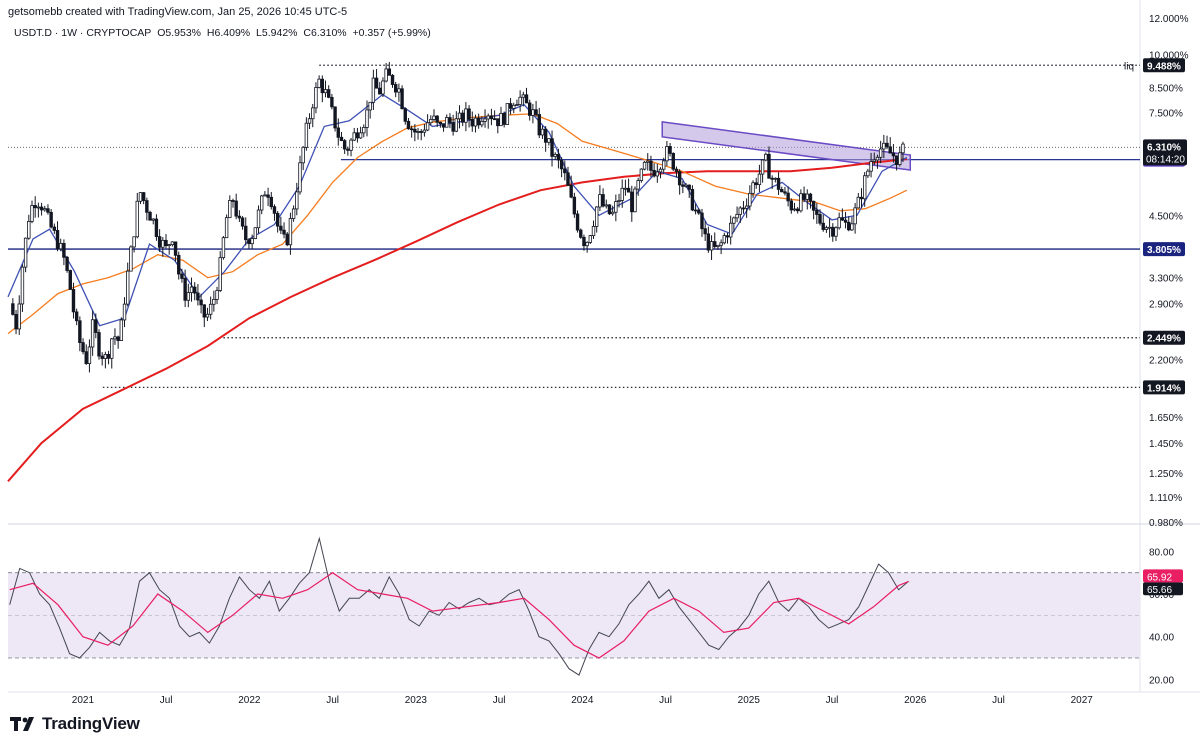 This screenshot has height=749, width=1200. Describe the element at coordinates (1166, 474) in the screenshot. I see `y-tick-label: 1.250%` at that location.